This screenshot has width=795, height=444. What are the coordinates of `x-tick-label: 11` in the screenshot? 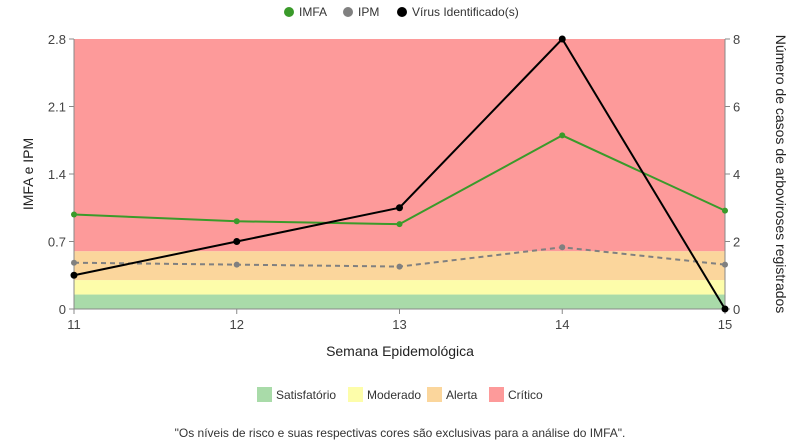 It's located at (74, 324).